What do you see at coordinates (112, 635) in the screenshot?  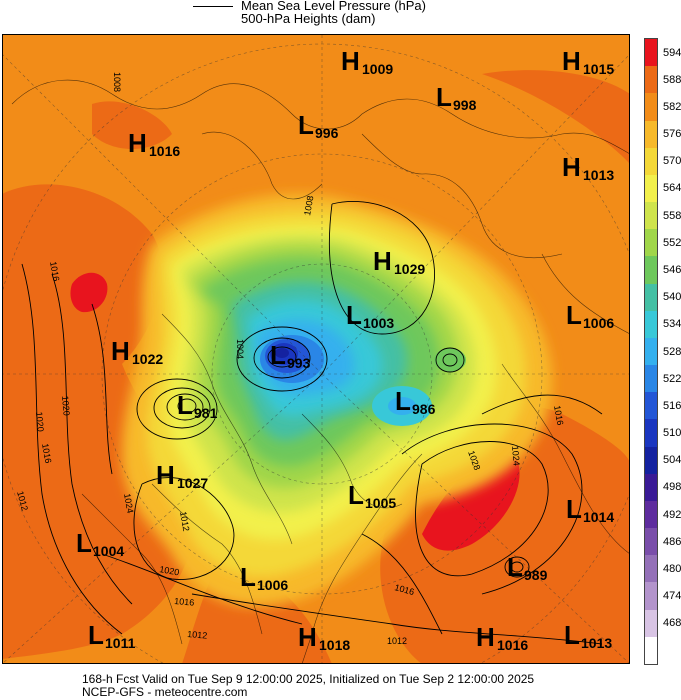 I see `pressure-center: L 1011` at bounding box center [112, 635].